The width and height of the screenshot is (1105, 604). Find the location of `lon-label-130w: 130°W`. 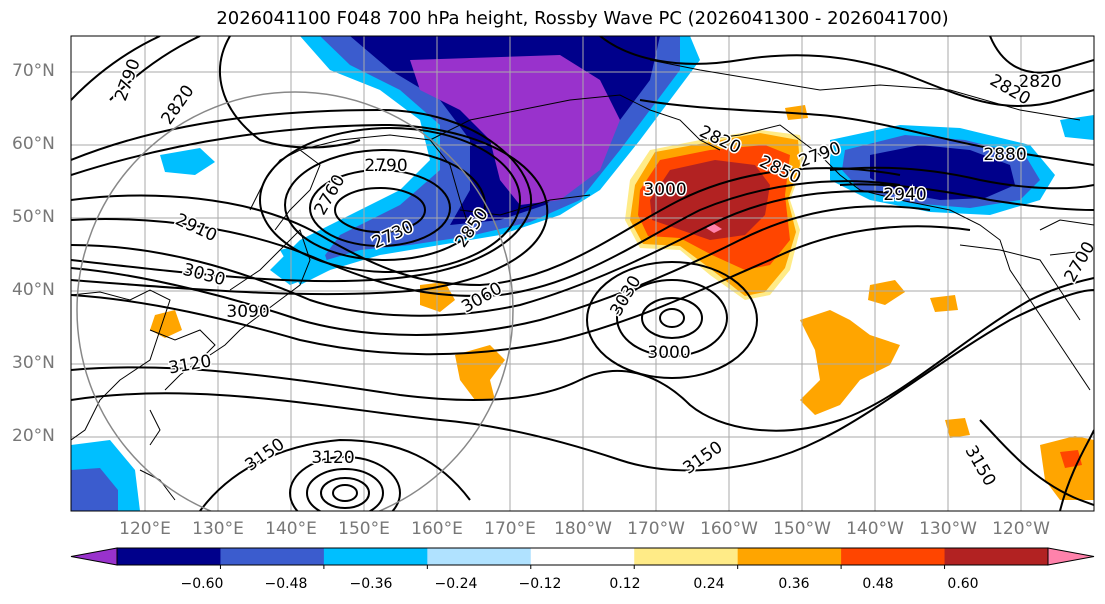

lon-label-130w: 130°W is located at coordinates (948, 529).